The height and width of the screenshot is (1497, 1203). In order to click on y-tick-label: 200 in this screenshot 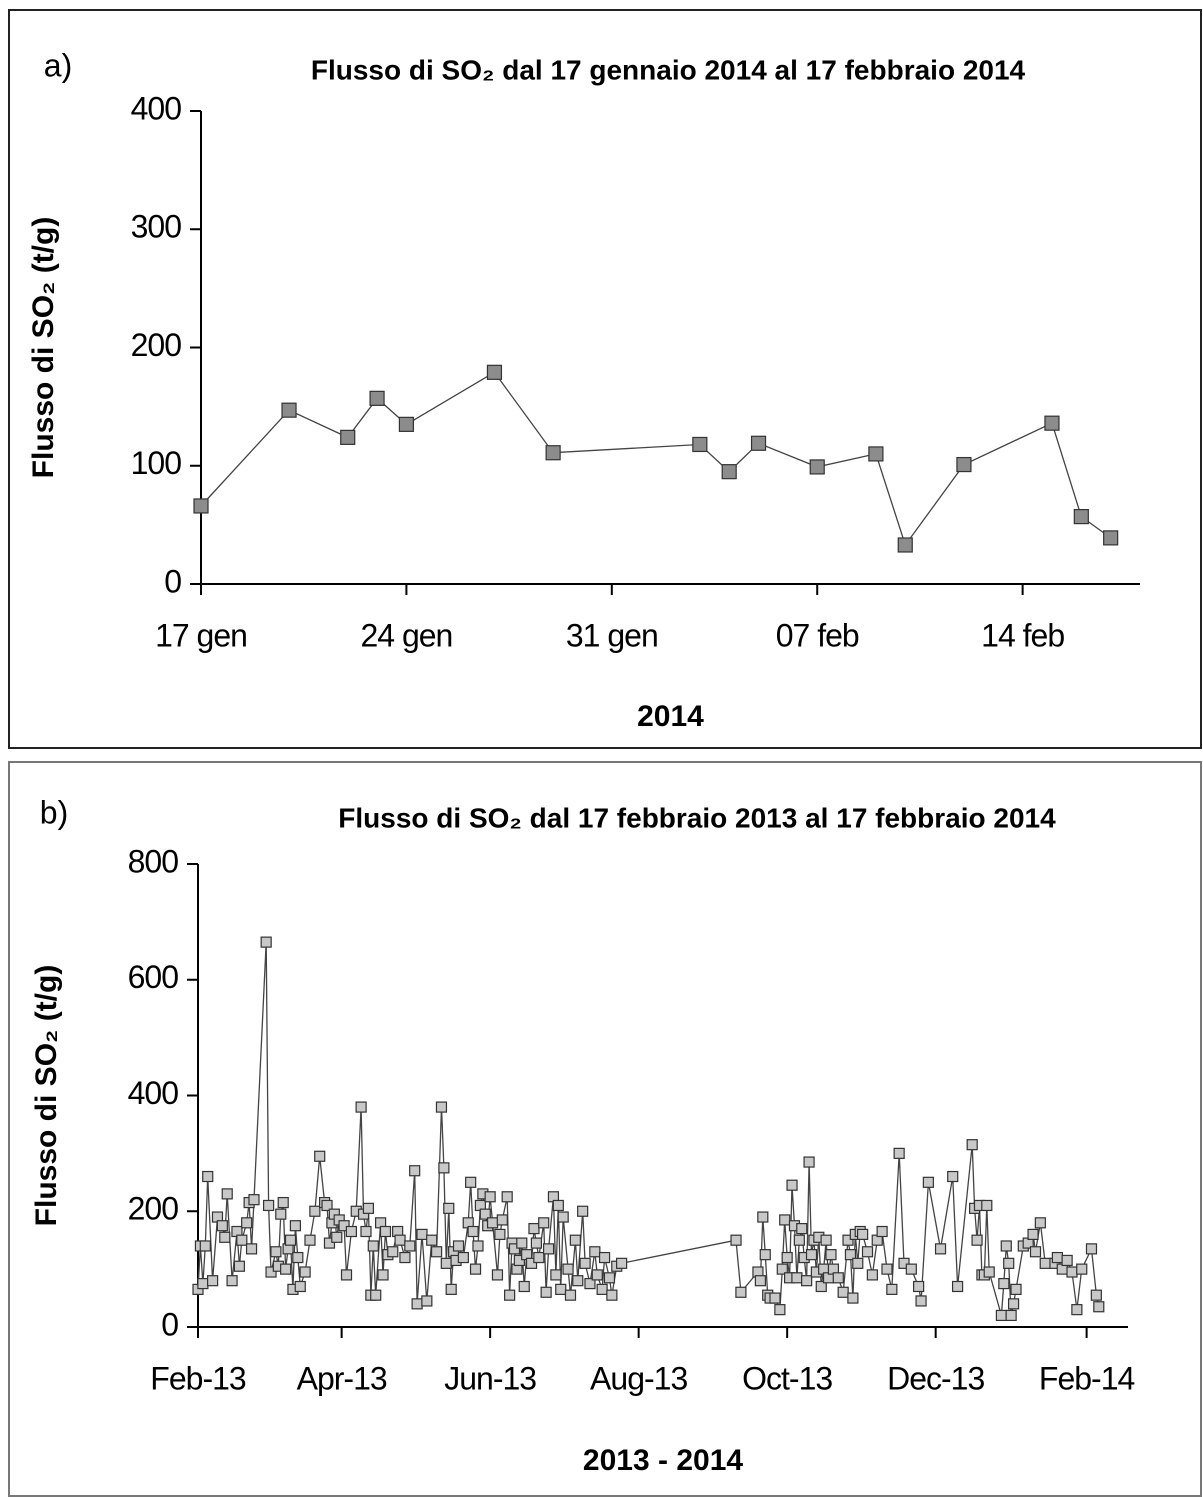, I will do `click(156, 345)`.